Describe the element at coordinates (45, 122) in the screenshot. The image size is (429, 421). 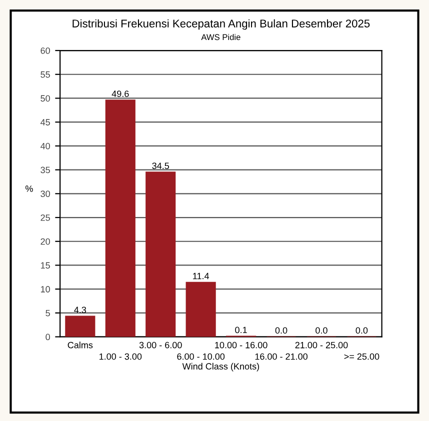
I see `y-tick-label: 45` at that location.